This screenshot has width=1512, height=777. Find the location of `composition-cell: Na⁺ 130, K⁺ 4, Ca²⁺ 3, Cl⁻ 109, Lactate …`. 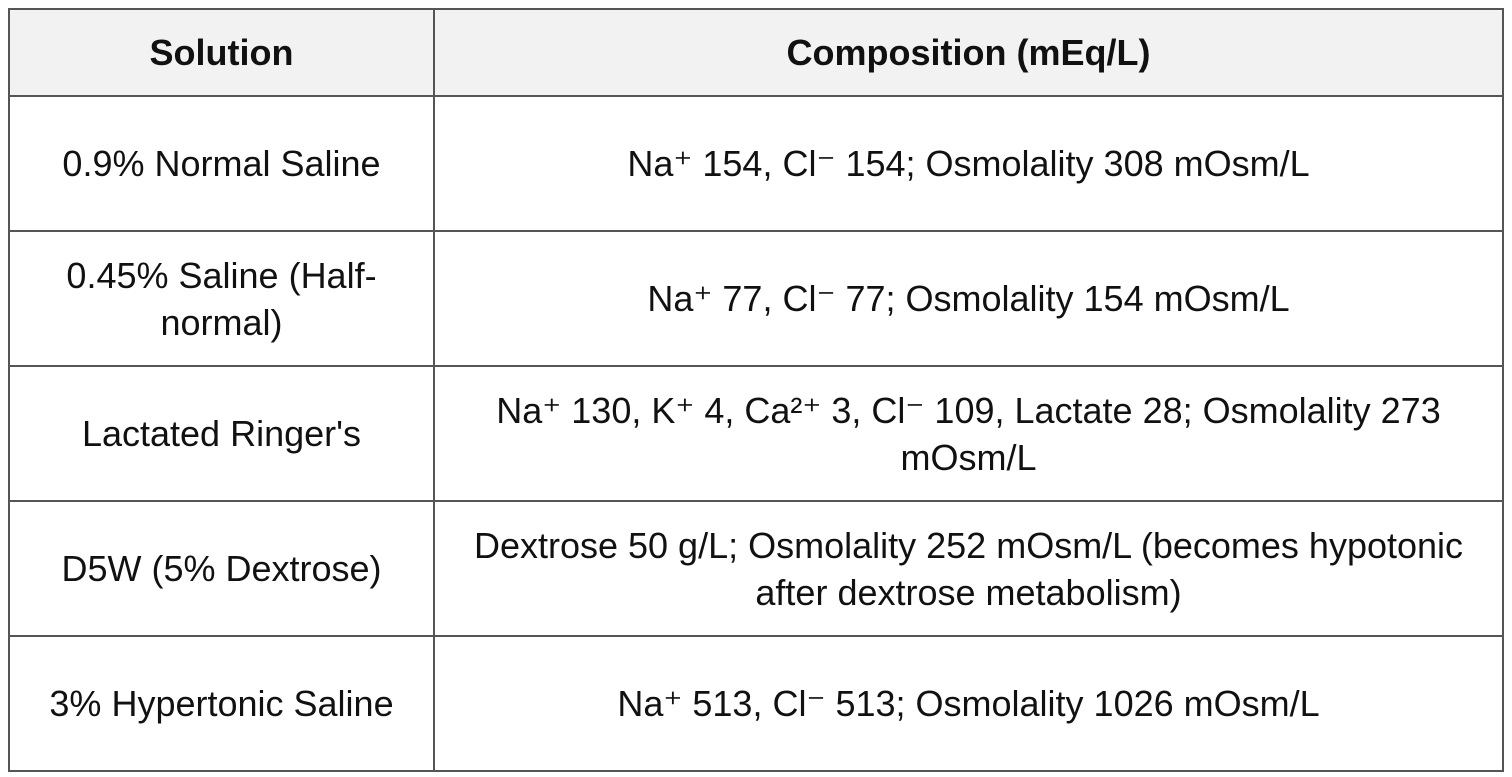

composition-cell: Na⁺ 130, K⁺ 4, Ca²⁺ 3, Cl⁻ 109, Lactate … is located at coordinates (968, 433).